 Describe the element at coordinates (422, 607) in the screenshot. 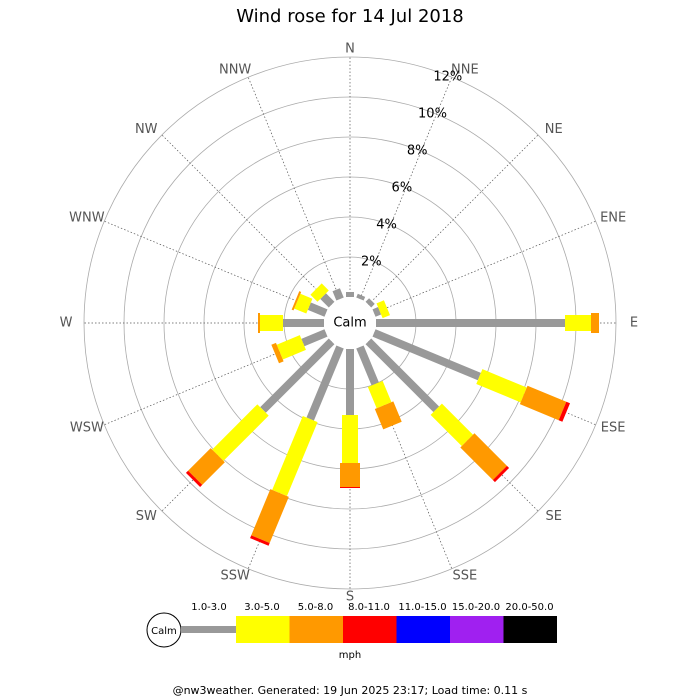

I see `legend-label: 11.0-15.0` at that location.